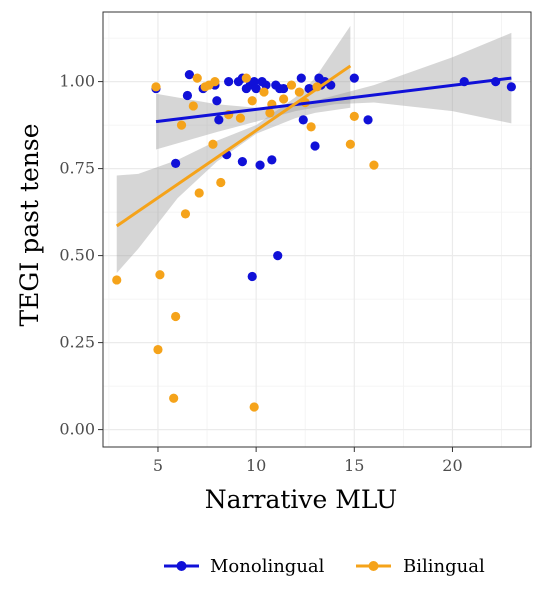  Describe the element at coordinates (181, 566) in the screenshot. I see `legend-key-point-monolingual` at that location.